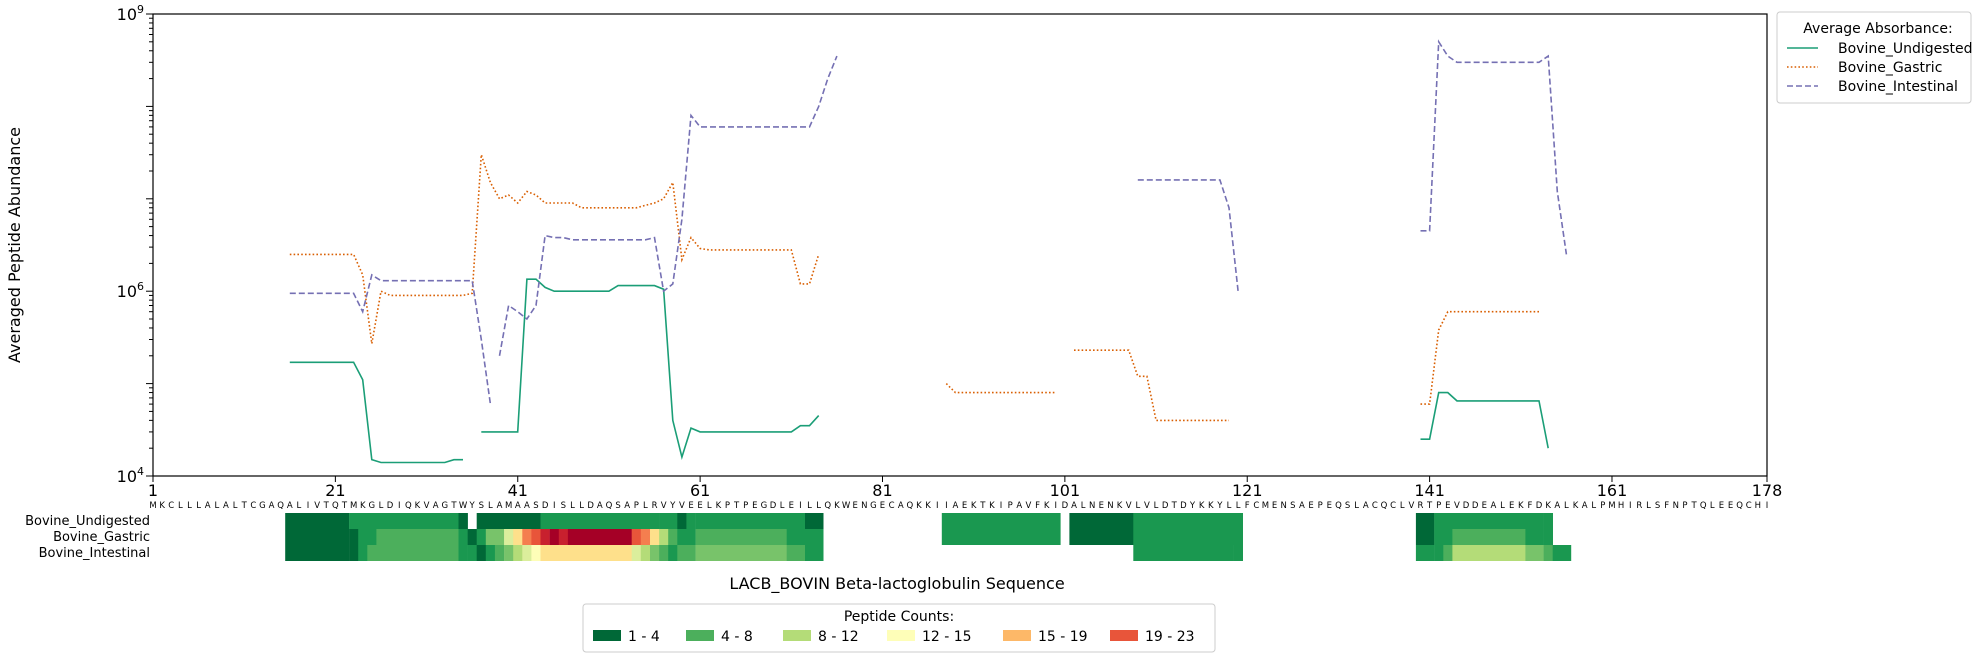 The width and height of the screenshot is (1980, 657). Describe the element at coordinates (1393, 506) in the screenshot. I see `sequence-residue: C` at that location.